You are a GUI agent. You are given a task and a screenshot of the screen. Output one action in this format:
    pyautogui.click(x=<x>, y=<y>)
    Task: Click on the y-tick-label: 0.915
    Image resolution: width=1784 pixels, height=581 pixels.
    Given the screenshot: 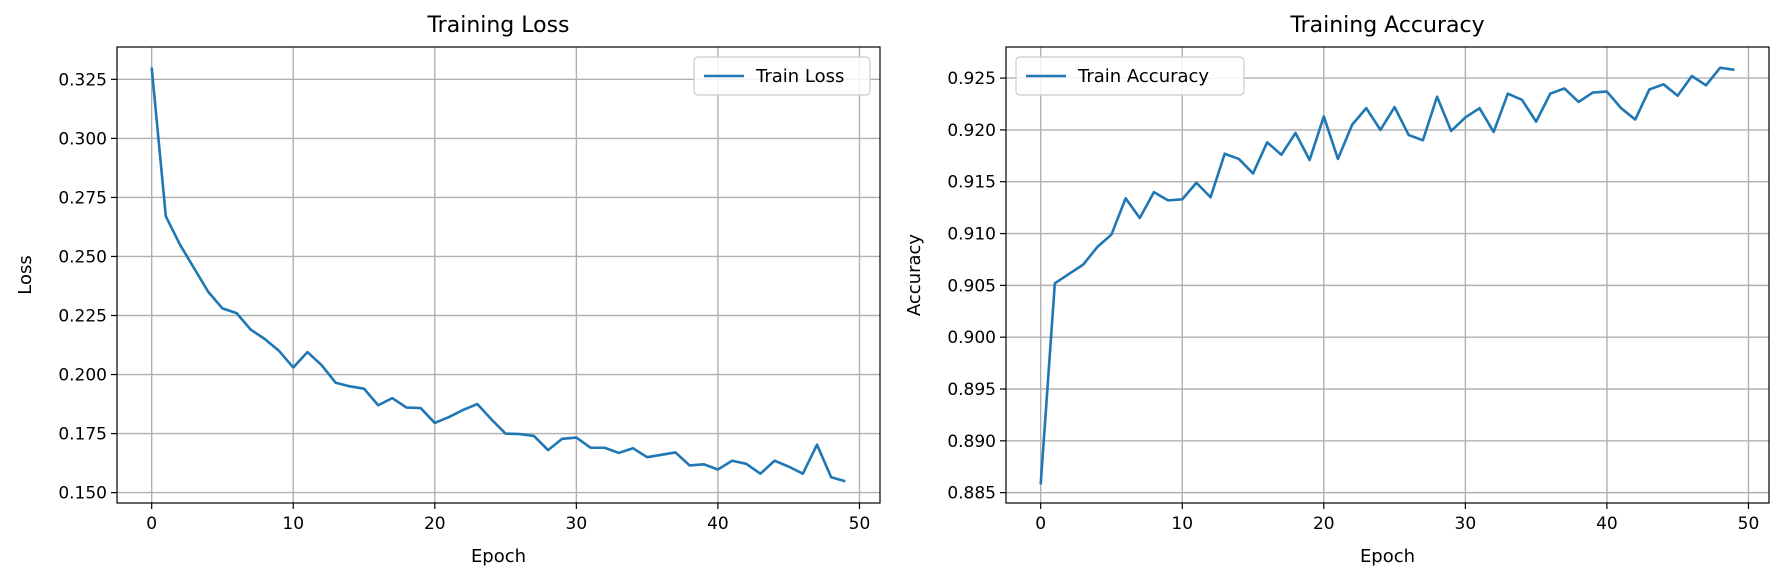 What is the action you would take?
    pyautogui.click(x=971, y=183)
    